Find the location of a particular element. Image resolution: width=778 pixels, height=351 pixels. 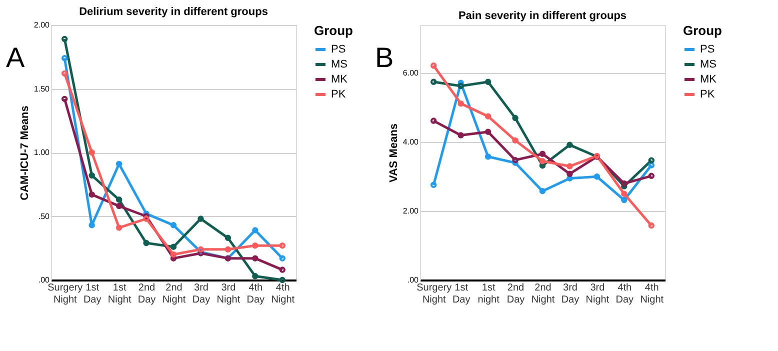

y-tick-label: 4.00 is located at coordinates (411, 142).